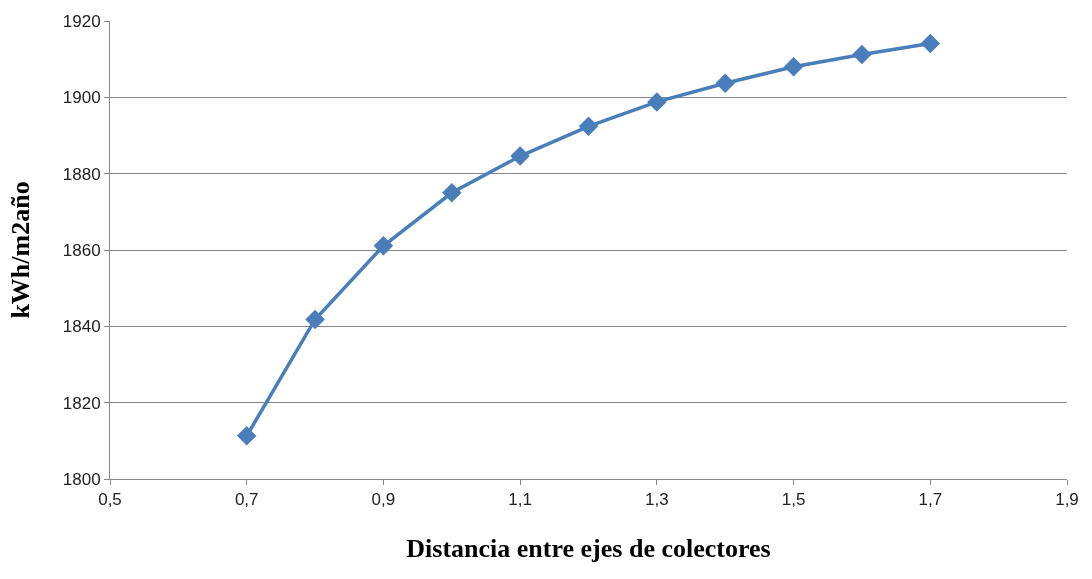  What do you see at coordinates (930, 500) in the screenshot?
I see `x-tick-label: 1,7` at bounding box center [930, 500].